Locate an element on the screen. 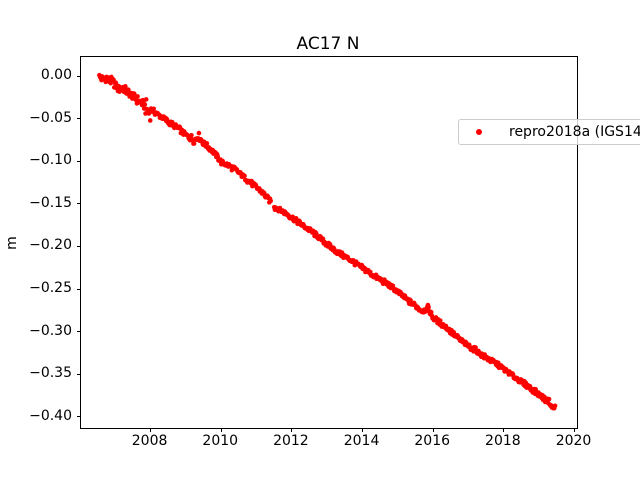 This screenshot has height=480, width=640. y-tick-label: −0.35 is located at coordinates (50, 373).